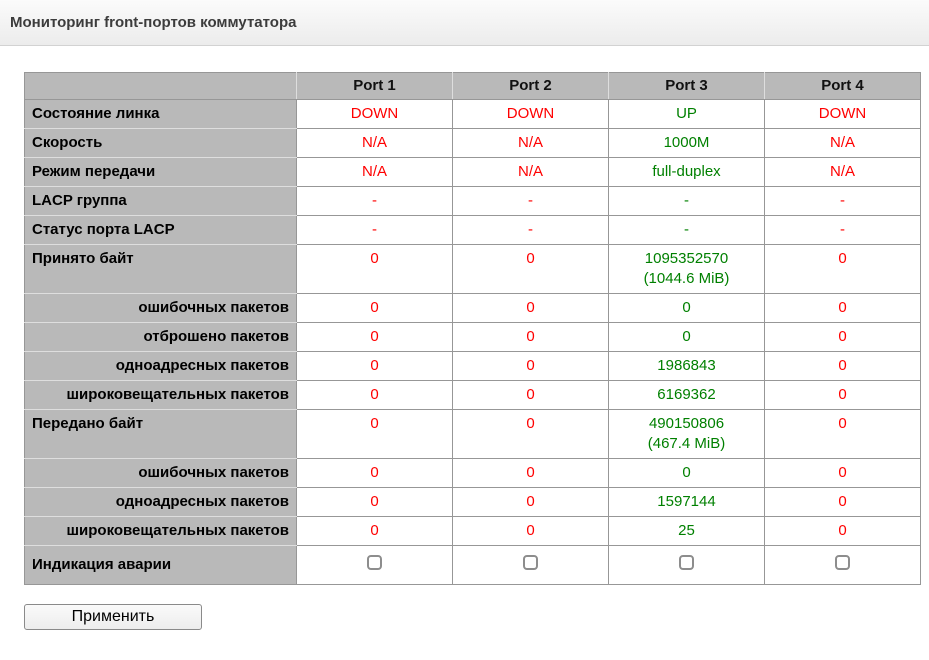  What do you see at coordinates (160, 172) in the screenshot?
I see `row-label: Режим передачи` at bounding box center [160, 172].